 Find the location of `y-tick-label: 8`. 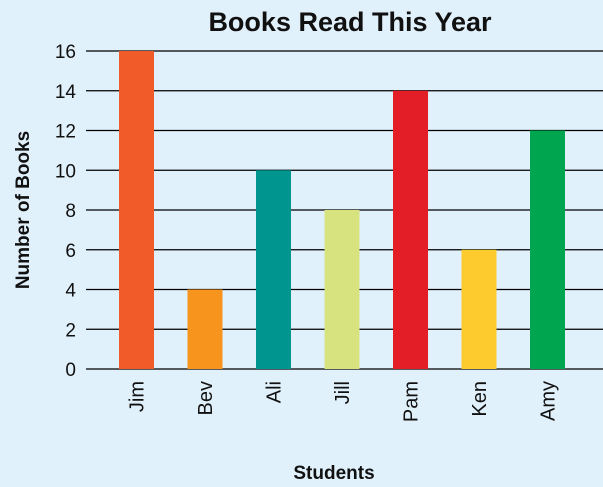

y-tick-label: 8 is located at coordinates (70, 211).